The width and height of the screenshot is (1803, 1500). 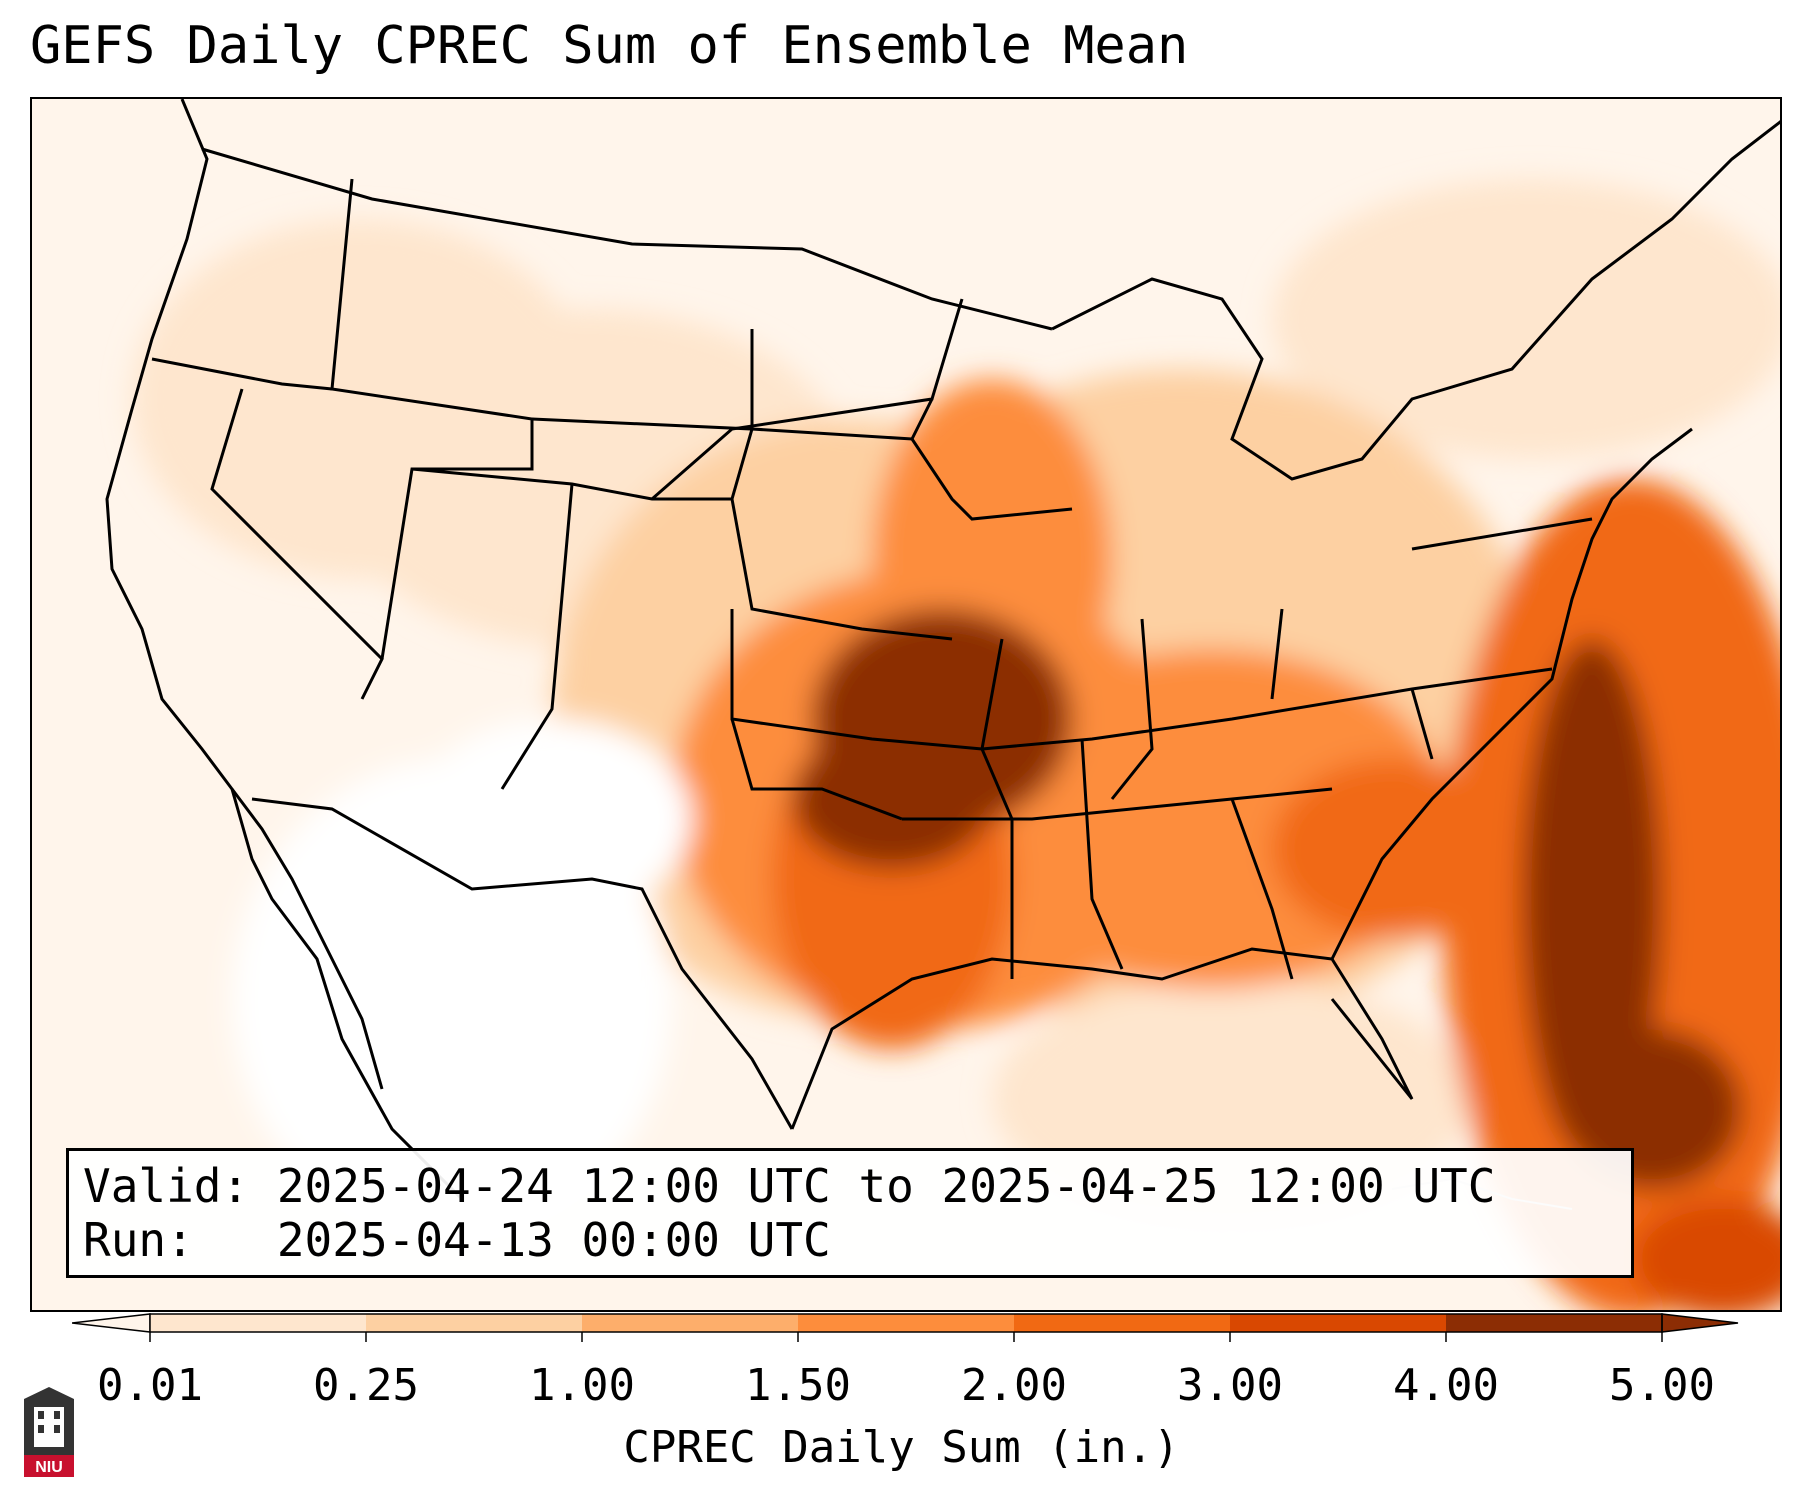 I want to click on colorbar-tick-label: 4.00, so click(x=1446, y=1385).